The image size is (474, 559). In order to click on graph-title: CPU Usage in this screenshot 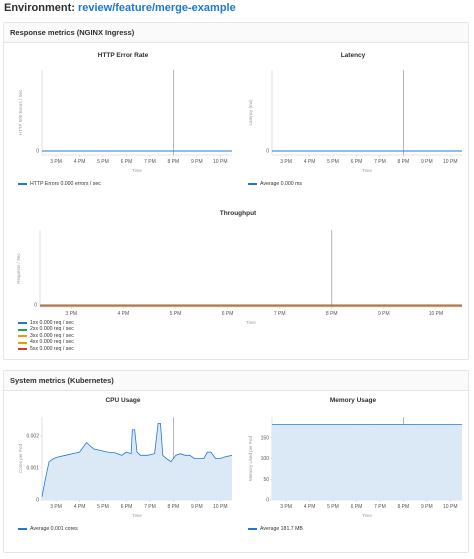, I will do `click(123, 400)`.